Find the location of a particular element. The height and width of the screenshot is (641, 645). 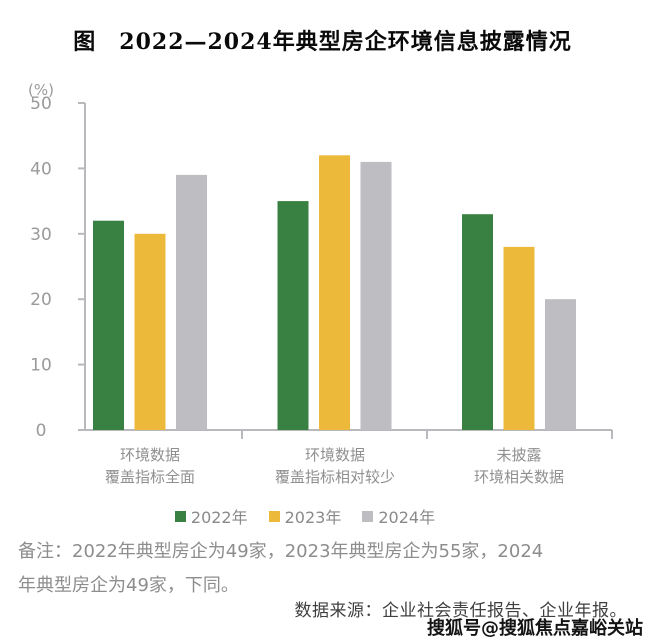

bar-2023年-category-2 is located at coordinates (334, 293).